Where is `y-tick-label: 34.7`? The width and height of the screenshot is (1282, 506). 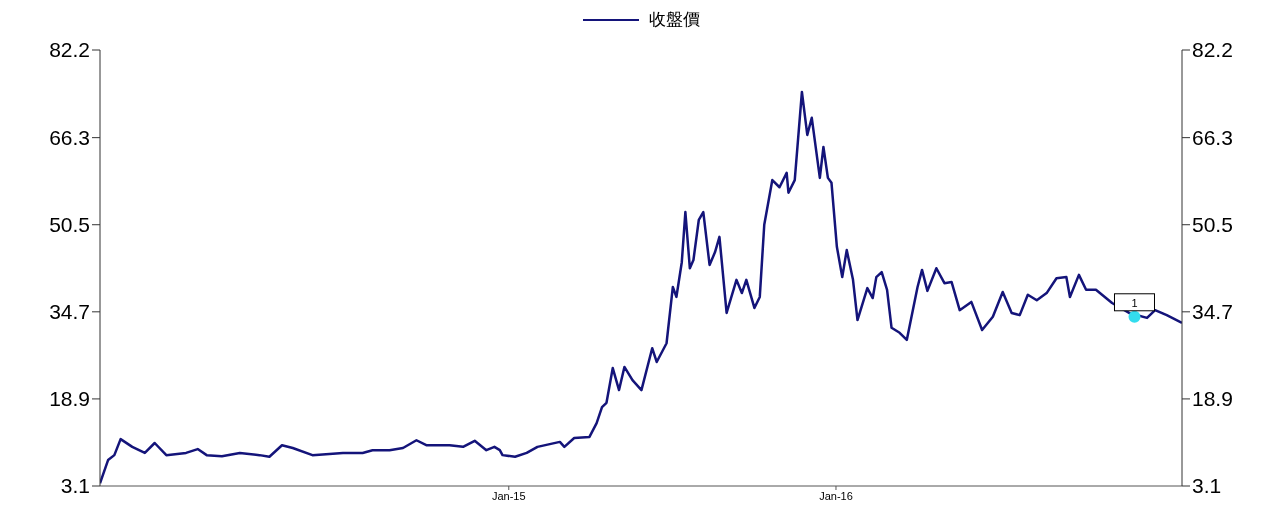
y-tick-label: 34.7 is located at coordinates (69, 312).